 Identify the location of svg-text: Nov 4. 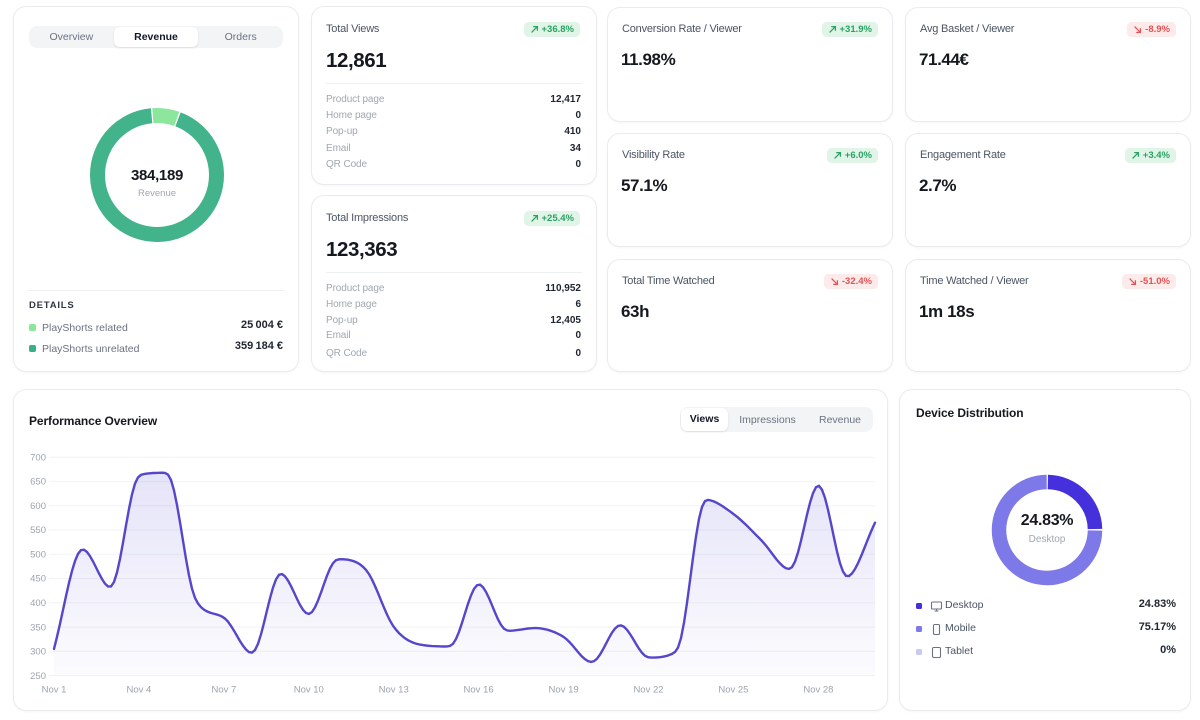
(138, 690).